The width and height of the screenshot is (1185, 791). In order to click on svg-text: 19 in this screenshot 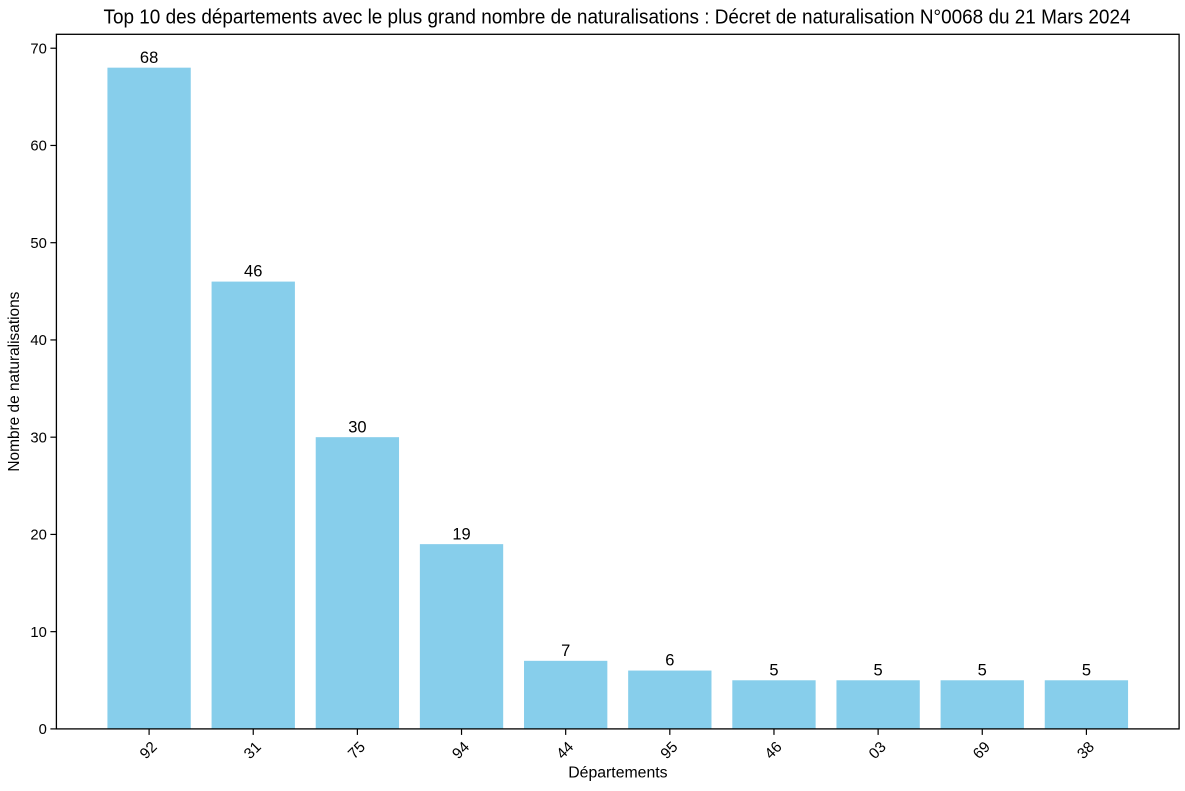, I will do `click(461, 534)`.